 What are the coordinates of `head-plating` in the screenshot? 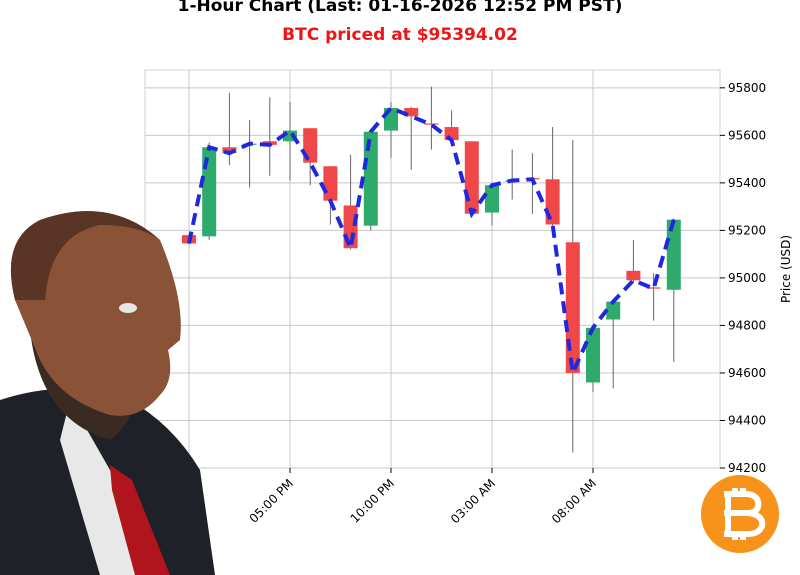 It's located at (85, 255).